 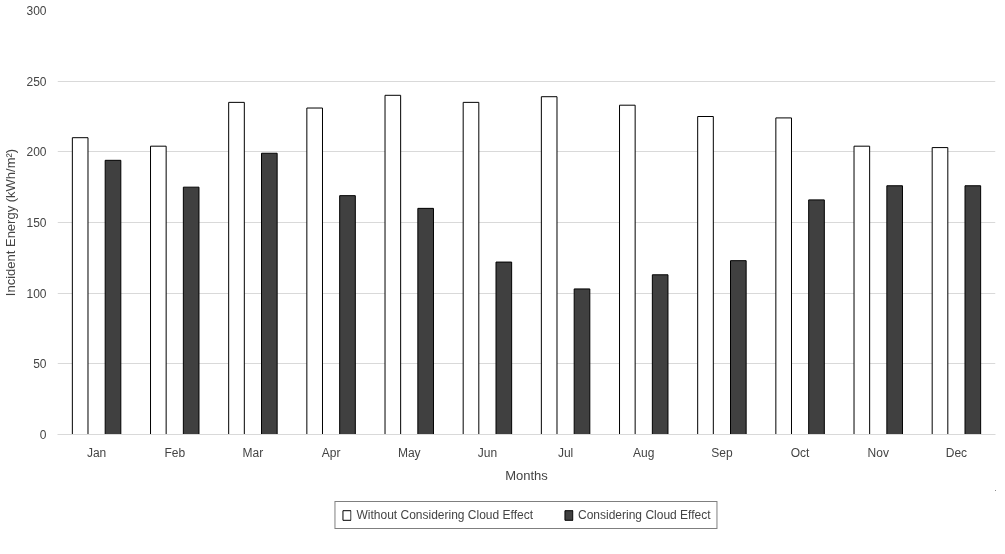 I want to click on x-tick-label: Jan, so click(x=96, y=452).